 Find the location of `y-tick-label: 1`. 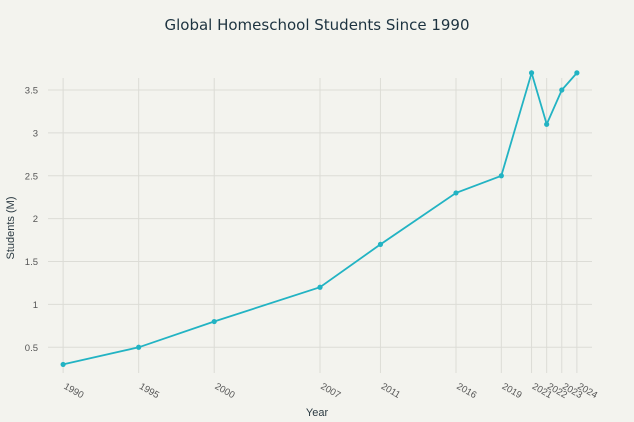

y-tick-label: 1 is located at coordinates (35, 305).